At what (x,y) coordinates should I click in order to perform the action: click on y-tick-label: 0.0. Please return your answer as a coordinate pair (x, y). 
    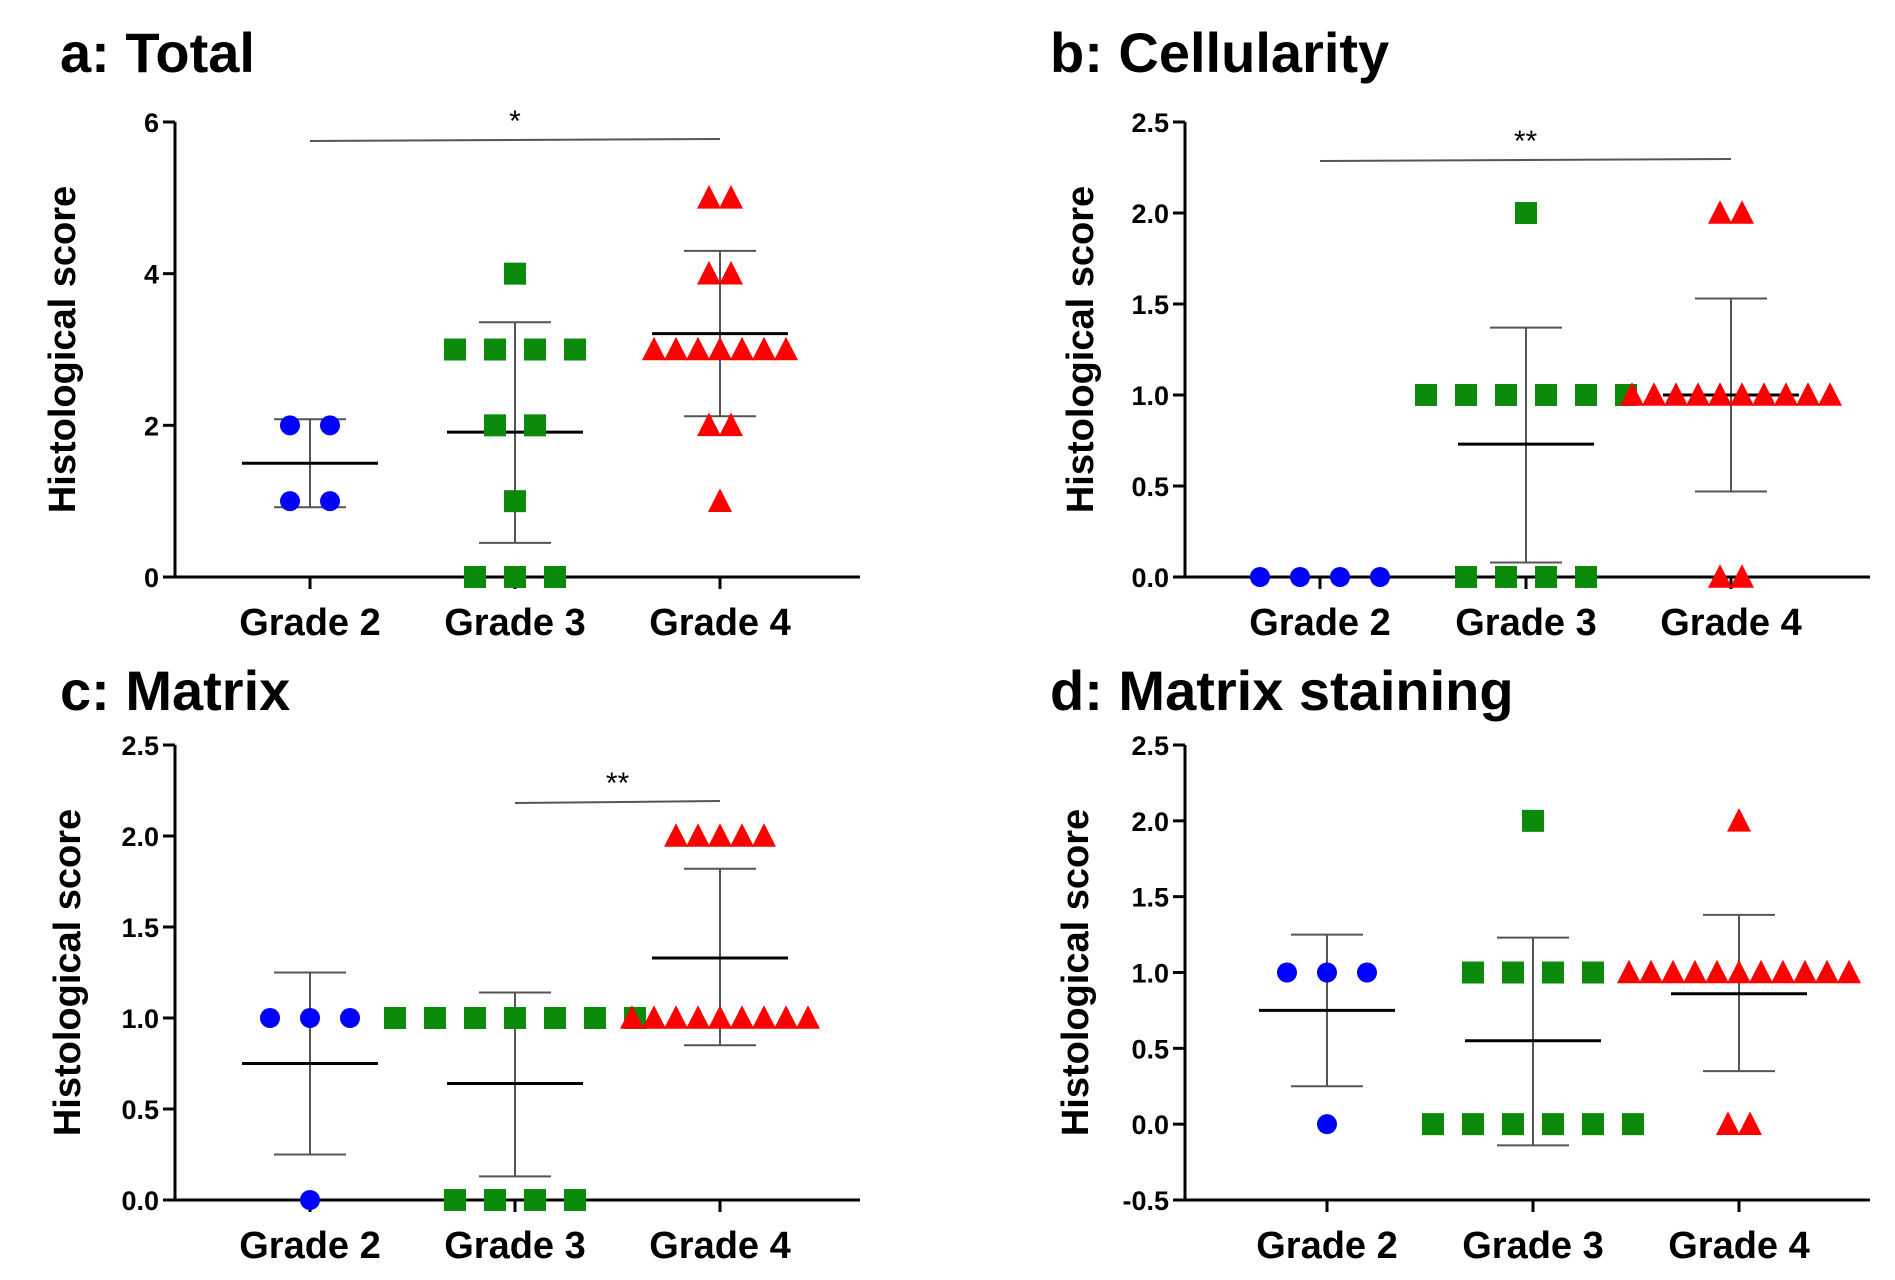
    Looking at the image, I should click on (1150, 578).